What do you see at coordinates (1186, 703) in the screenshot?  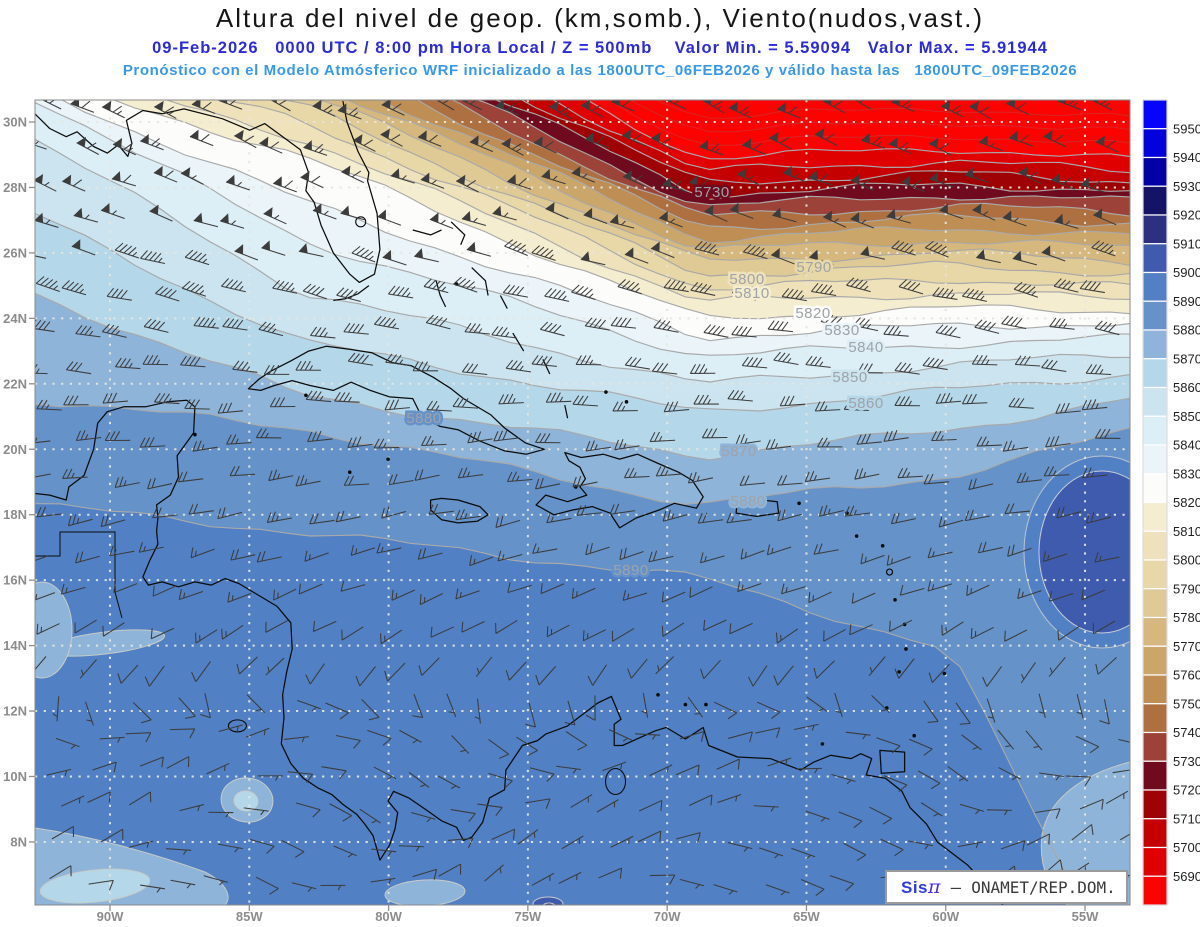 I see `colorbar-tick-label: 5750` at bounding box center [1186, 703].